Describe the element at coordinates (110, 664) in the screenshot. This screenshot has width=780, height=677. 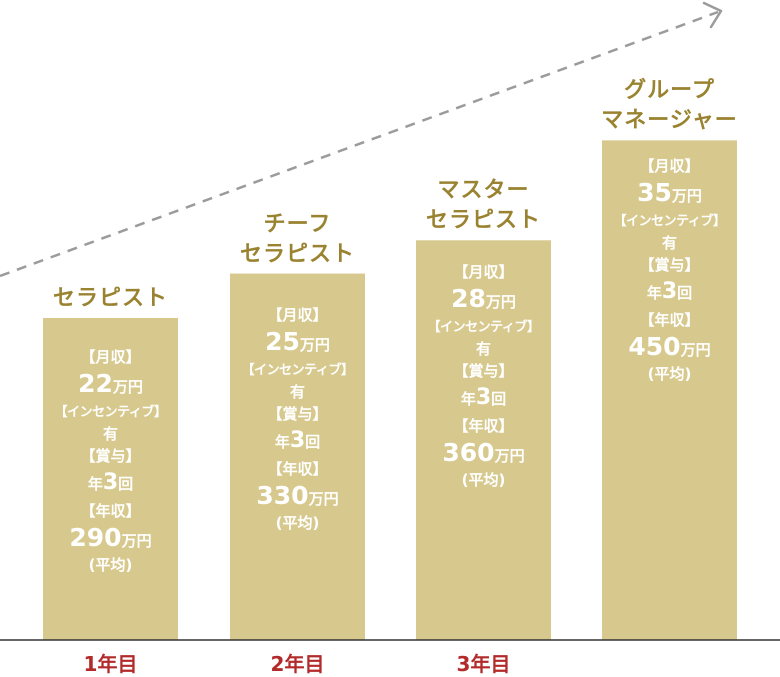
I see `category-label: 1年目` at that location.